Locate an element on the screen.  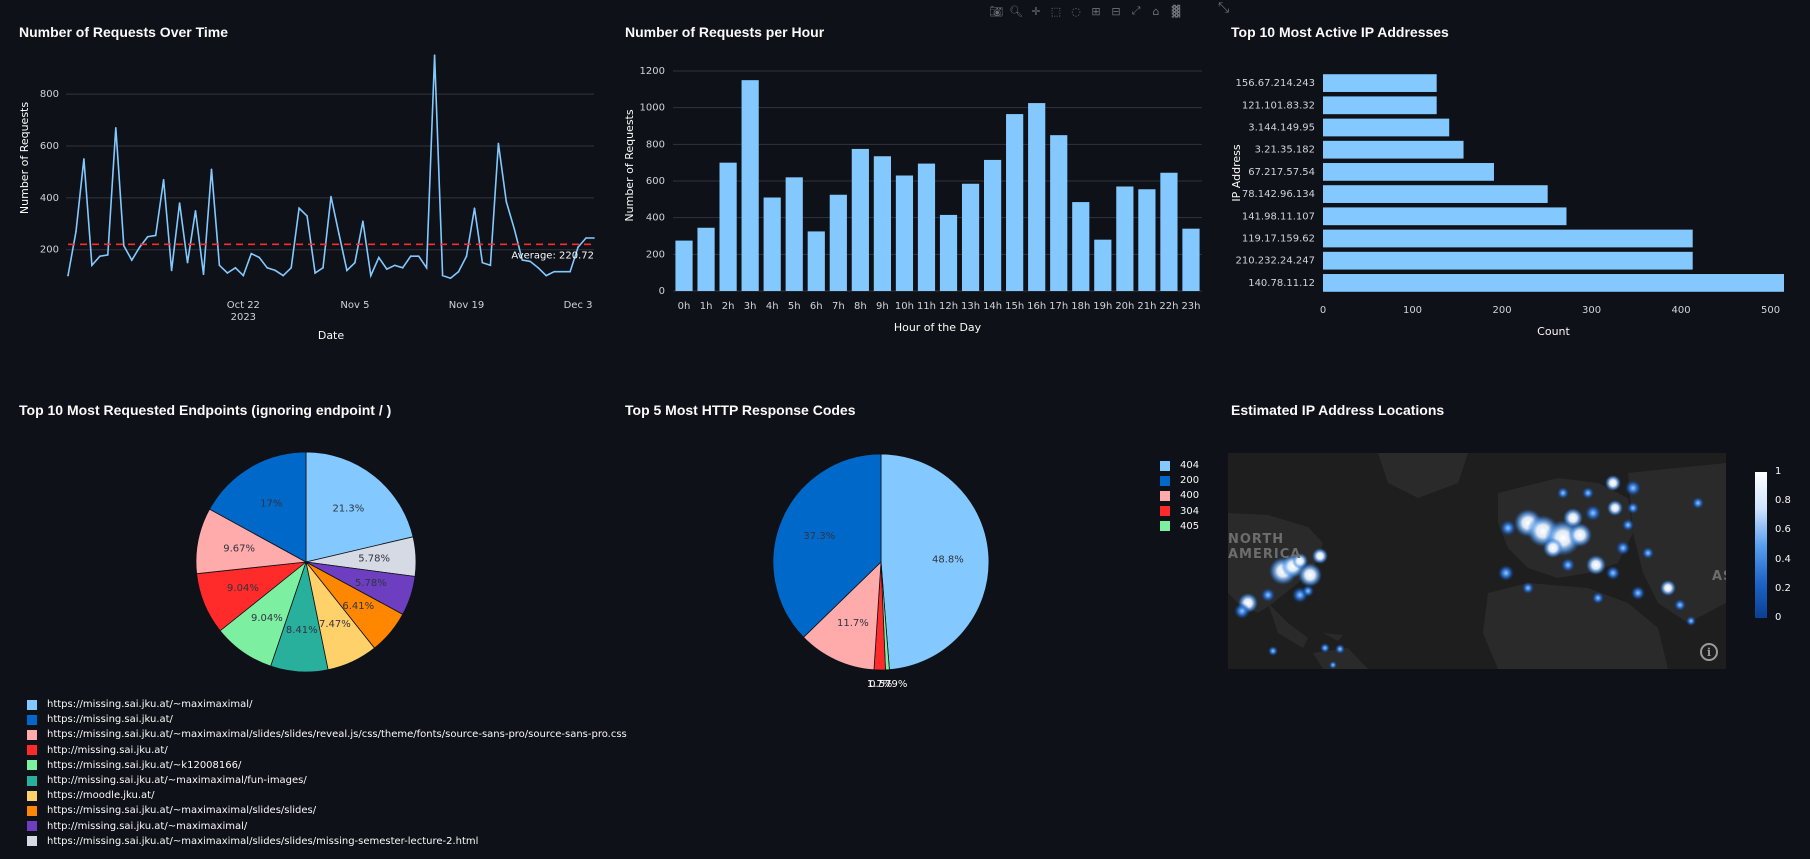
y-tick-label: 119.17.159.62 is located at coordinates (1278, 239).